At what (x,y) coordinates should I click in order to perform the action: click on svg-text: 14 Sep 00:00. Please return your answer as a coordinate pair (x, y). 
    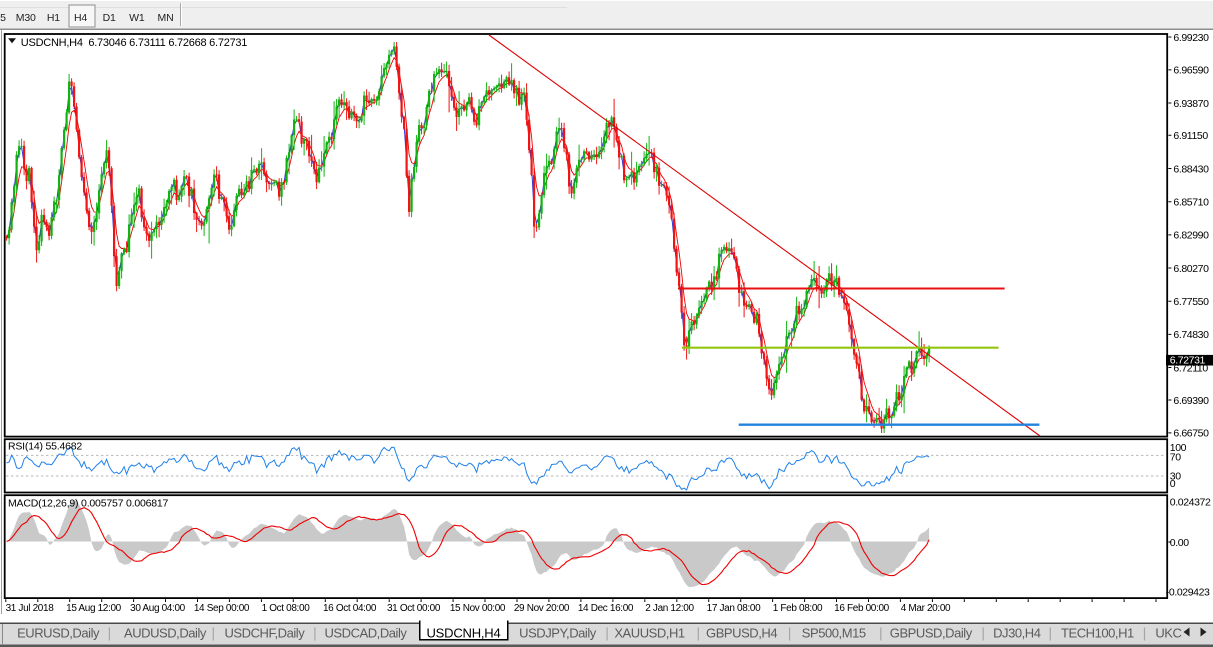
    Looking at the image, I should click on (222, 608).